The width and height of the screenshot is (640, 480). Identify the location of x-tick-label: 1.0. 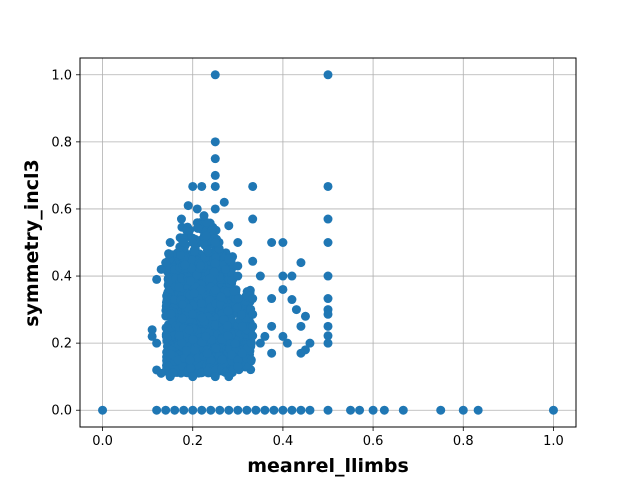
(553, 441).